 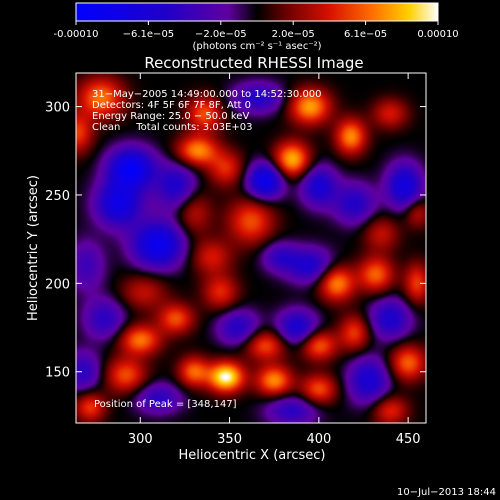 I want to click on y-tick-label: 300, so click(x=57, y=108).